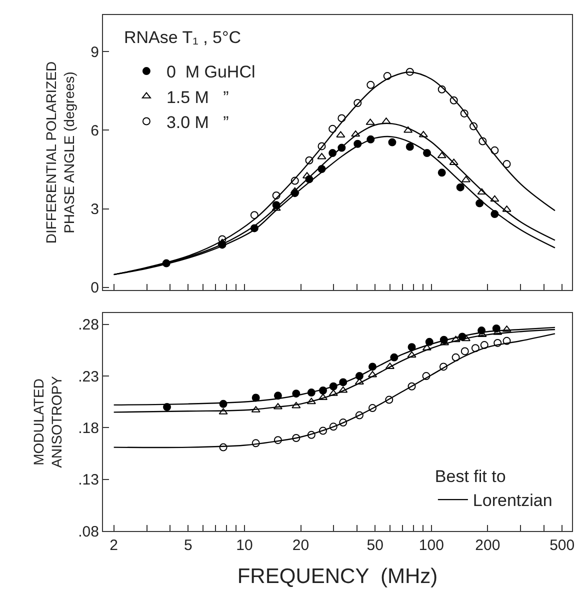  Describe the element at coordinates (114, 545) in the screenshot. I see `x-tick-label: 2` at that location.